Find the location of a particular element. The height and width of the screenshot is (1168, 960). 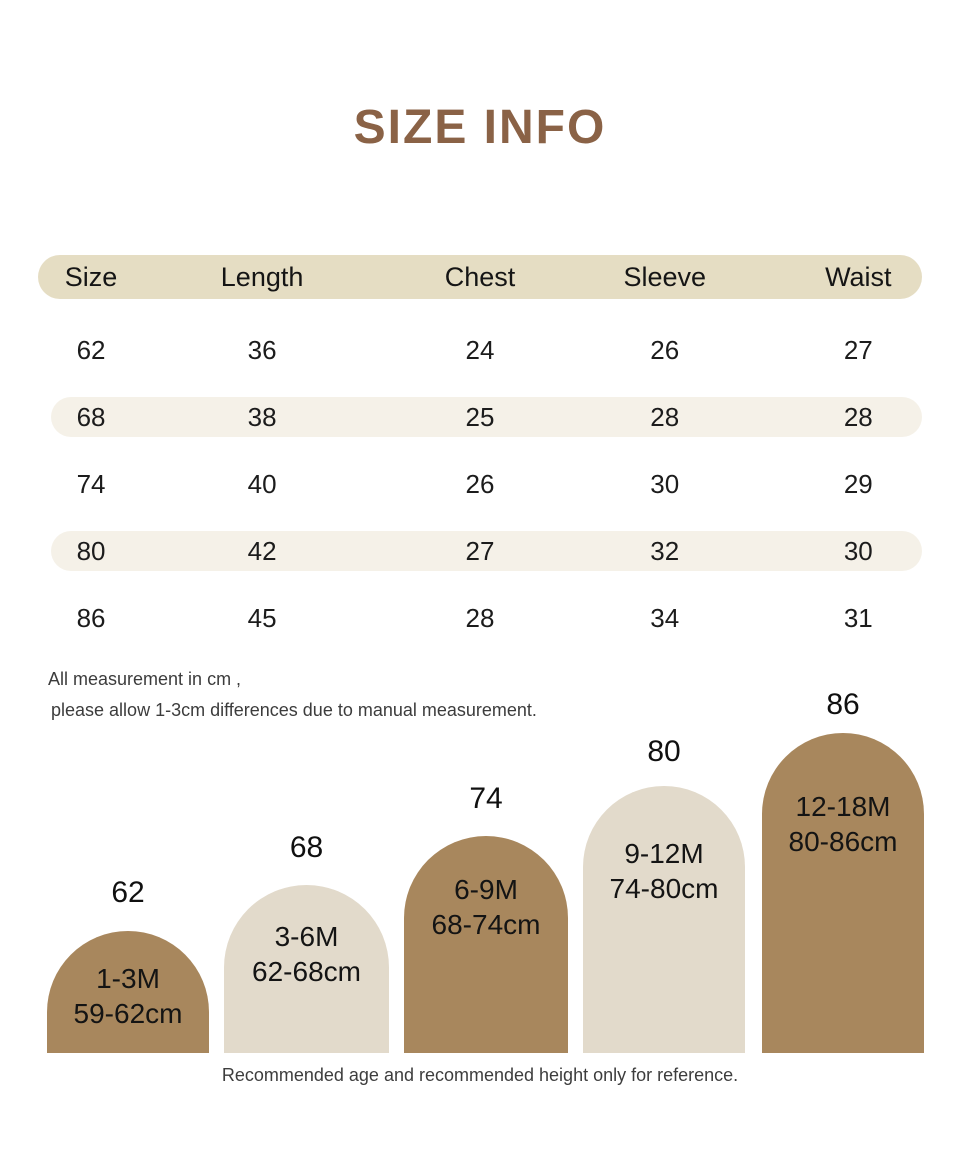

cell-chest: 24 is located at coordinates (480, 349).